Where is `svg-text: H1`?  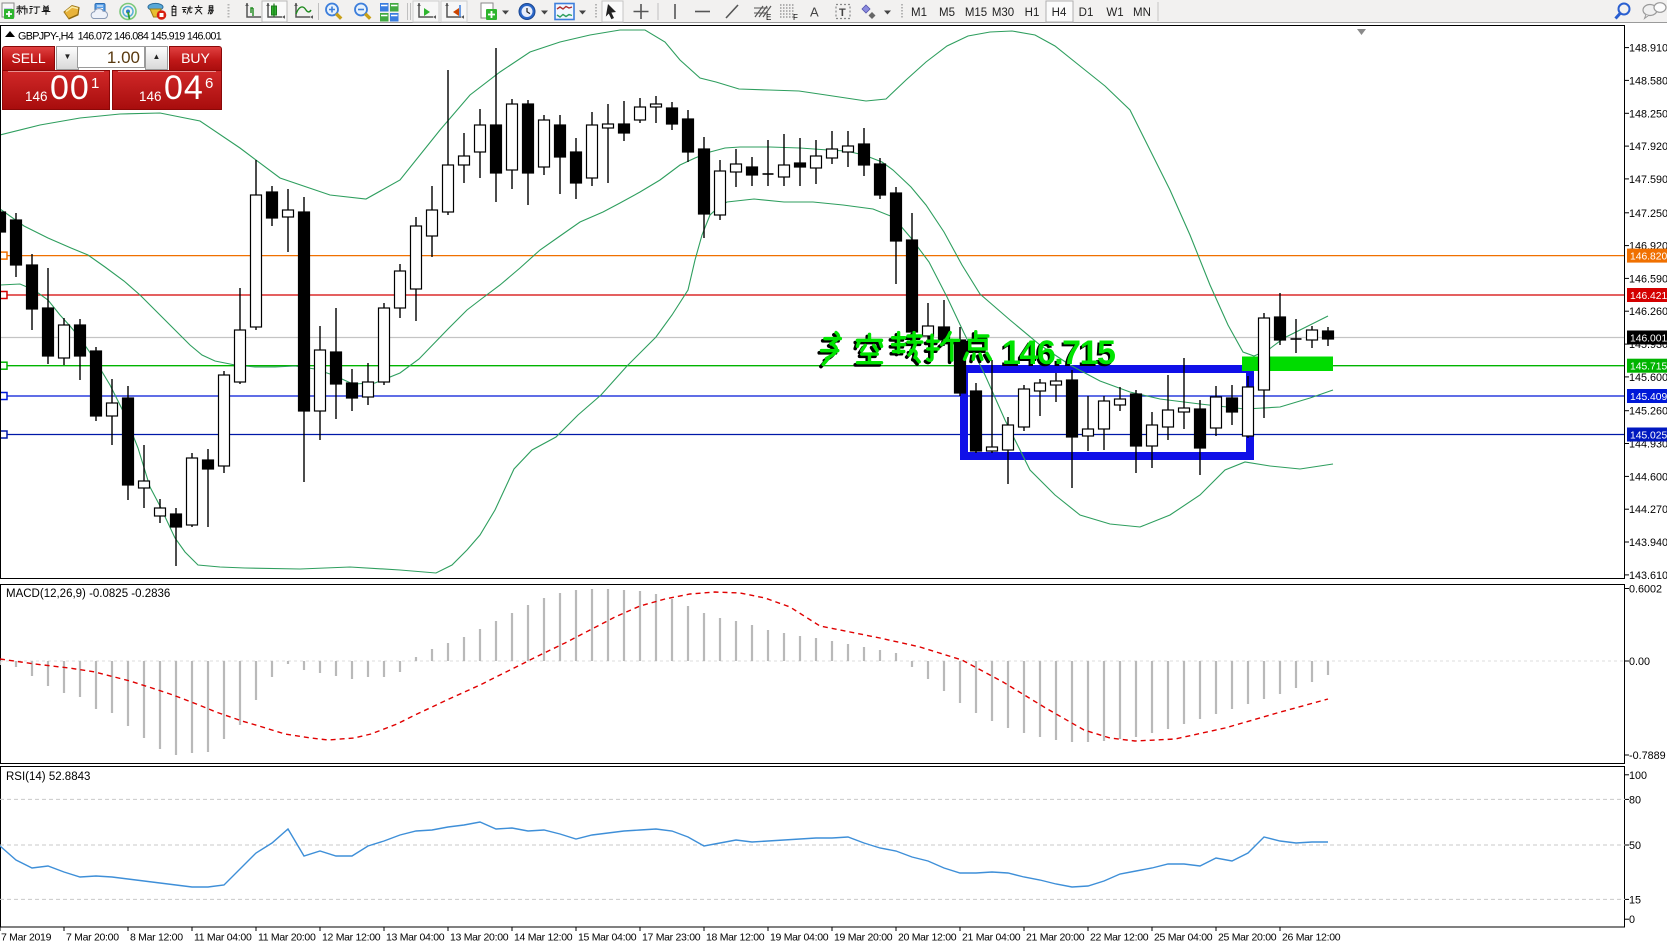
svg-text: H1 is located at coordinates (1032, 13).